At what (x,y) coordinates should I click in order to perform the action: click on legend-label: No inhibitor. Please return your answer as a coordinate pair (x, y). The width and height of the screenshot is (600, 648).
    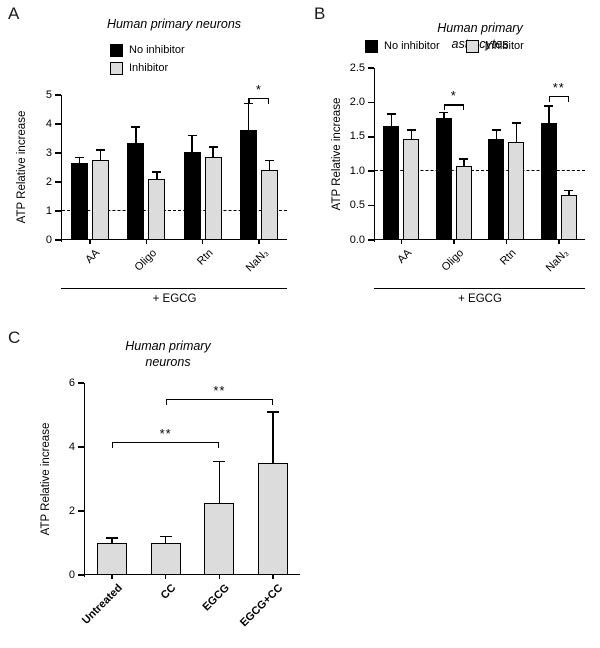
    Looking at the image, I should click on (157, 50).